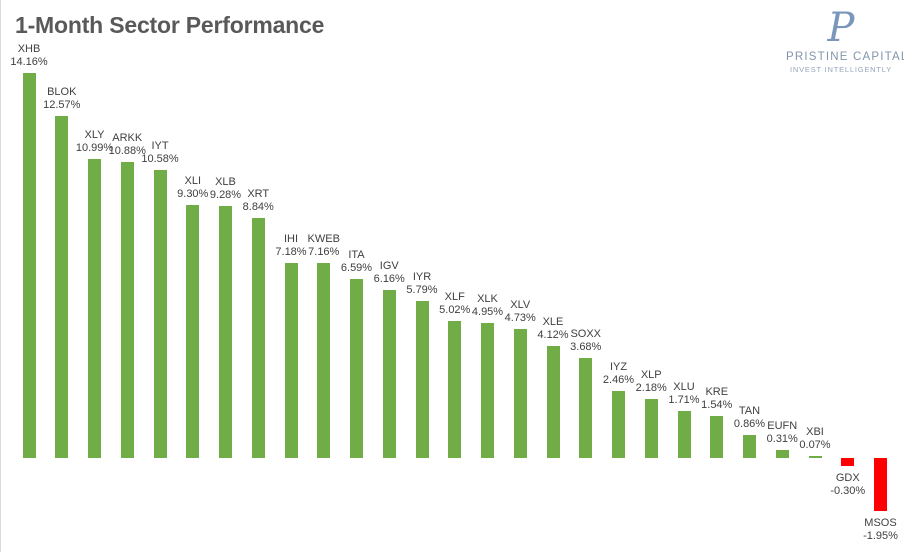  I want to click on bar-value: 9.30%, so click(193, 194).